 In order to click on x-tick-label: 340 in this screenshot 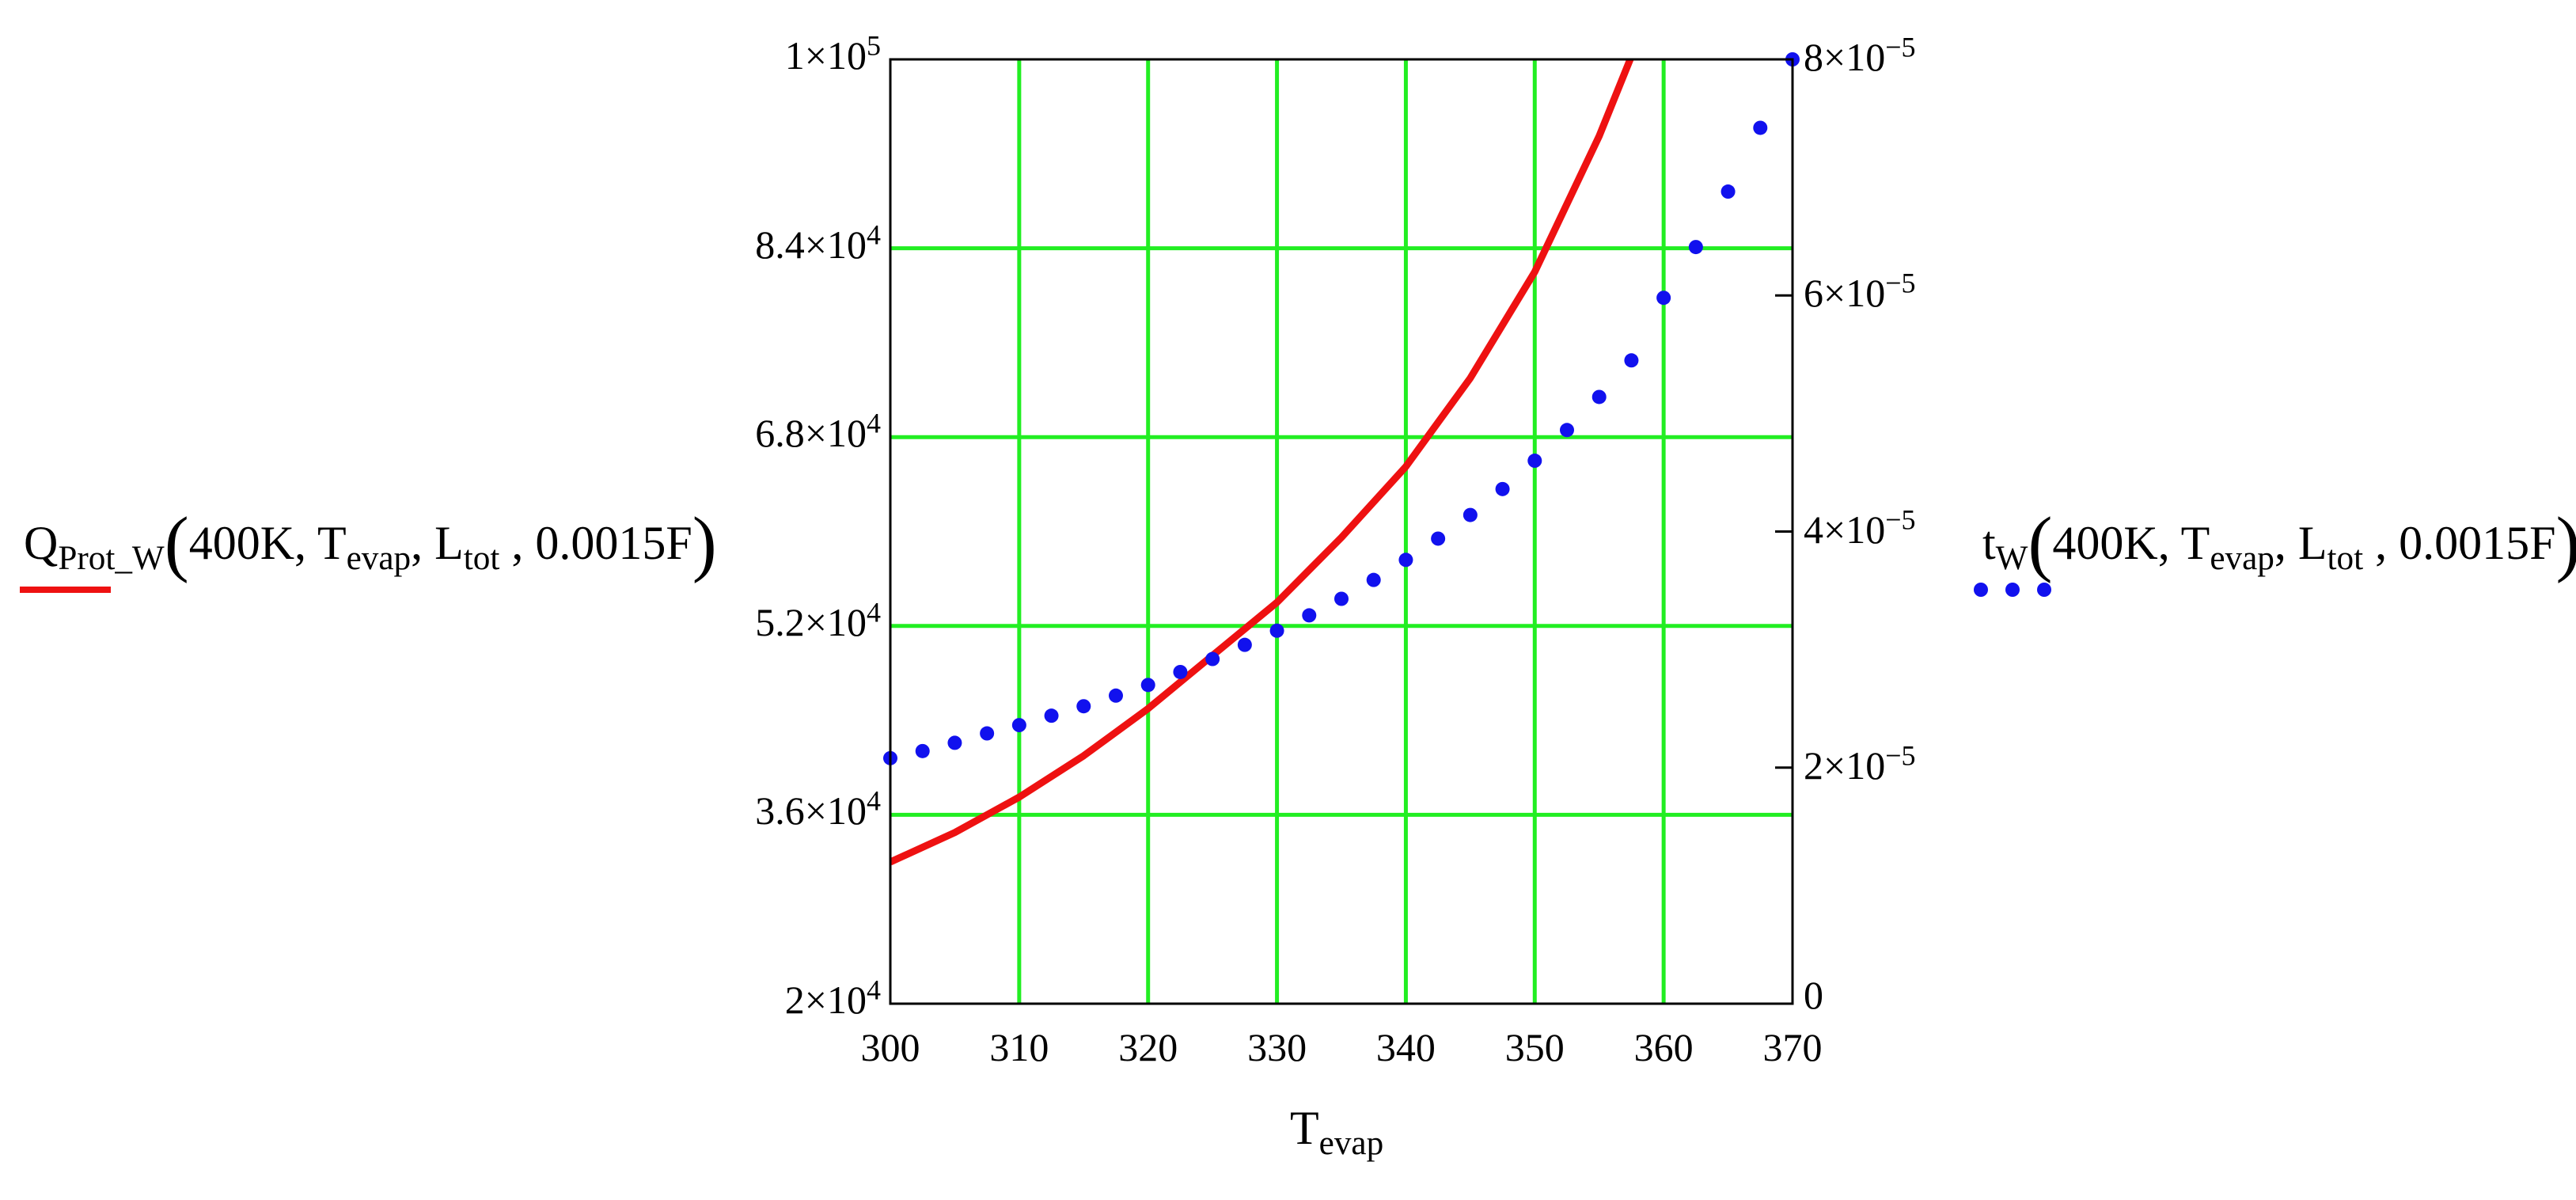, I will do `click(1405, 1047)`.